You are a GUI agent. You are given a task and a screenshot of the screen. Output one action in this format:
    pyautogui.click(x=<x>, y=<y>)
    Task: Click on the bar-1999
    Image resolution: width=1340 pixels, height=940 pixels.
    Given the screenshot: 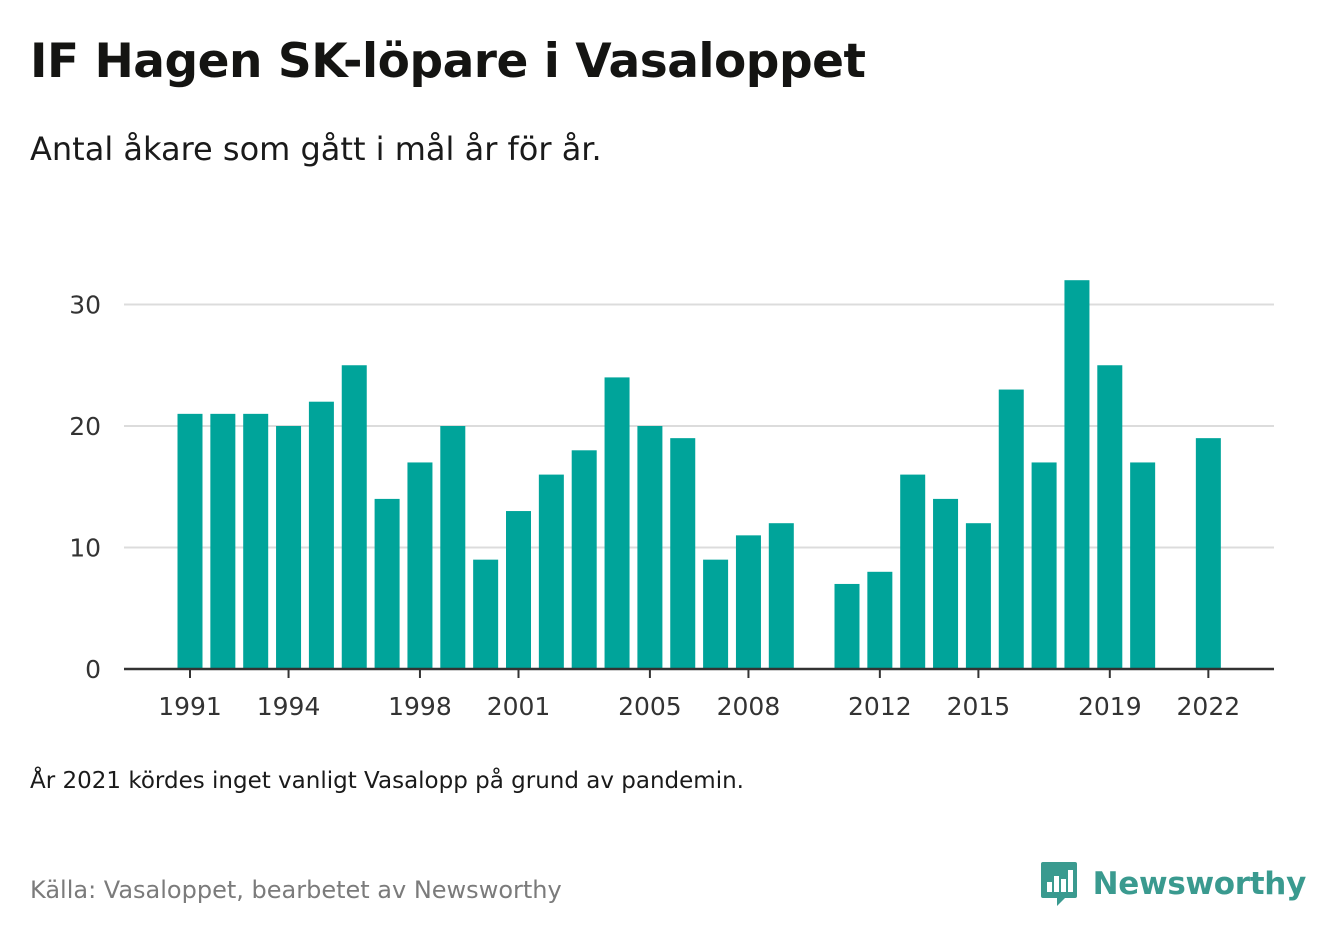 What is the action you would take?
    pyautogui.click(x=453, y=547)
    